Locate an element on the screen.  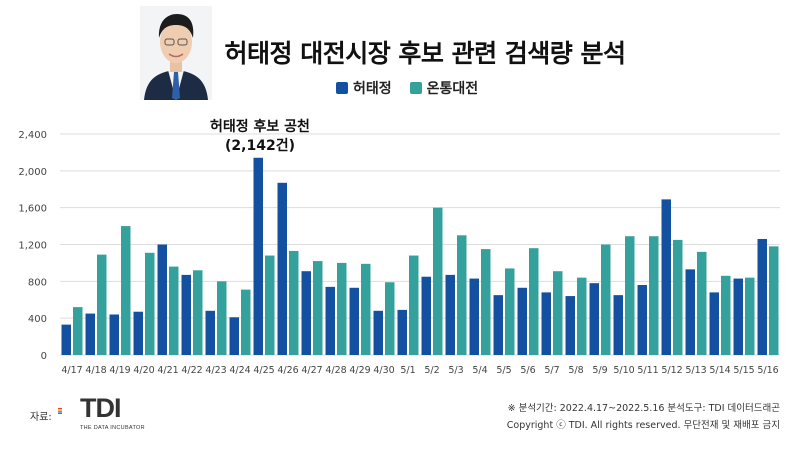
source-label: 자료: is located at coordinates (41, 417).